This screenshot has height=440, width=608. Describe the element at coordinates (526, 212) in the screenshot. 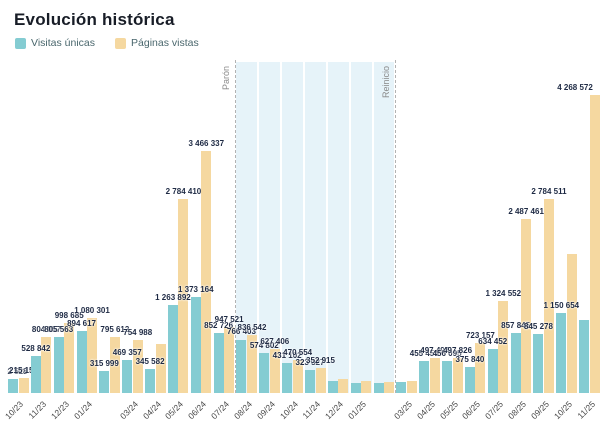

I see `bar-value-label: 2 487 461` at that location.